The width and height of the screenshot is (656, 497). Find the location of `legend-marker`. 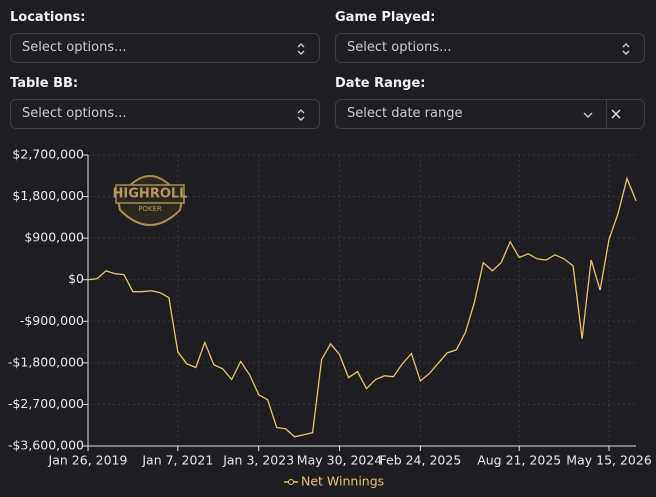

legend-marker is located at coordinates (291, 482).